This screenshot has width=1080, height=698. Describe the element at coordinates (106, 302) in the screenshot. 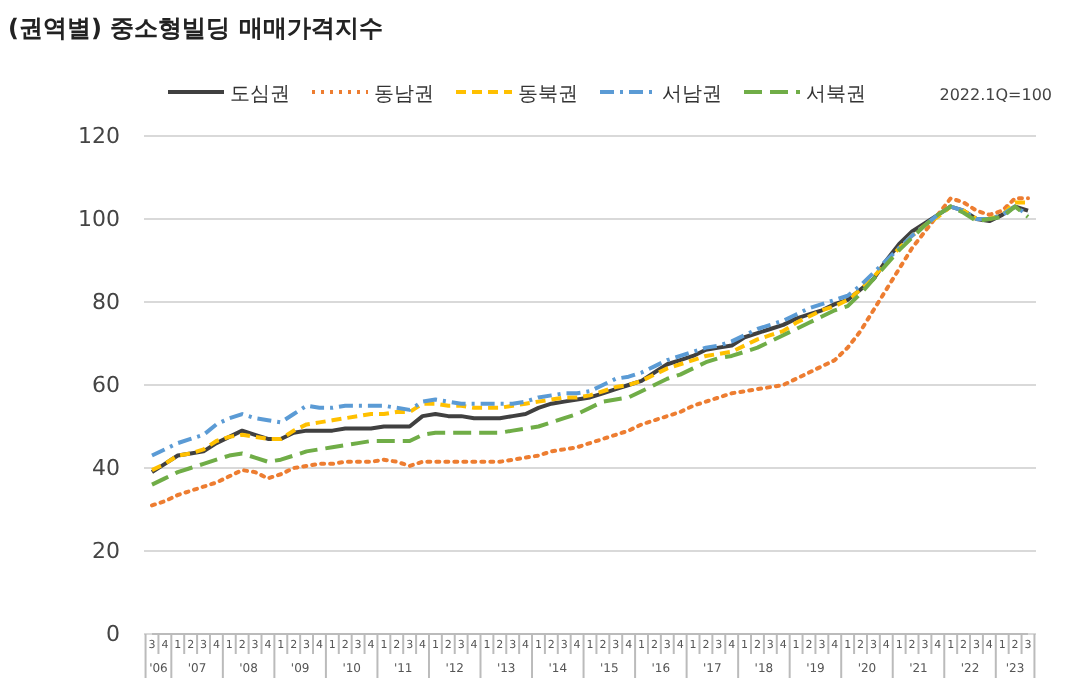

I see `y-tick-label: 80` at that location.